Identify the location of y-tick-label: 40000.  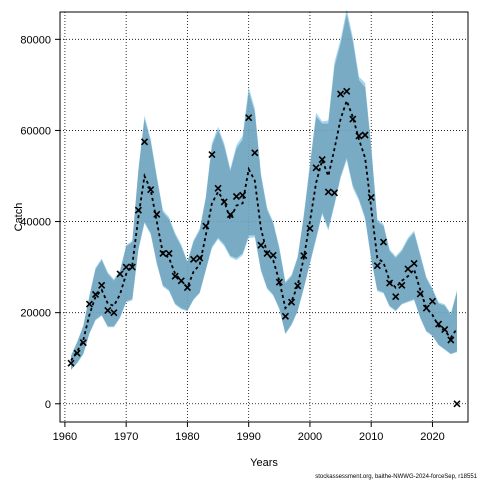
(35, 223).